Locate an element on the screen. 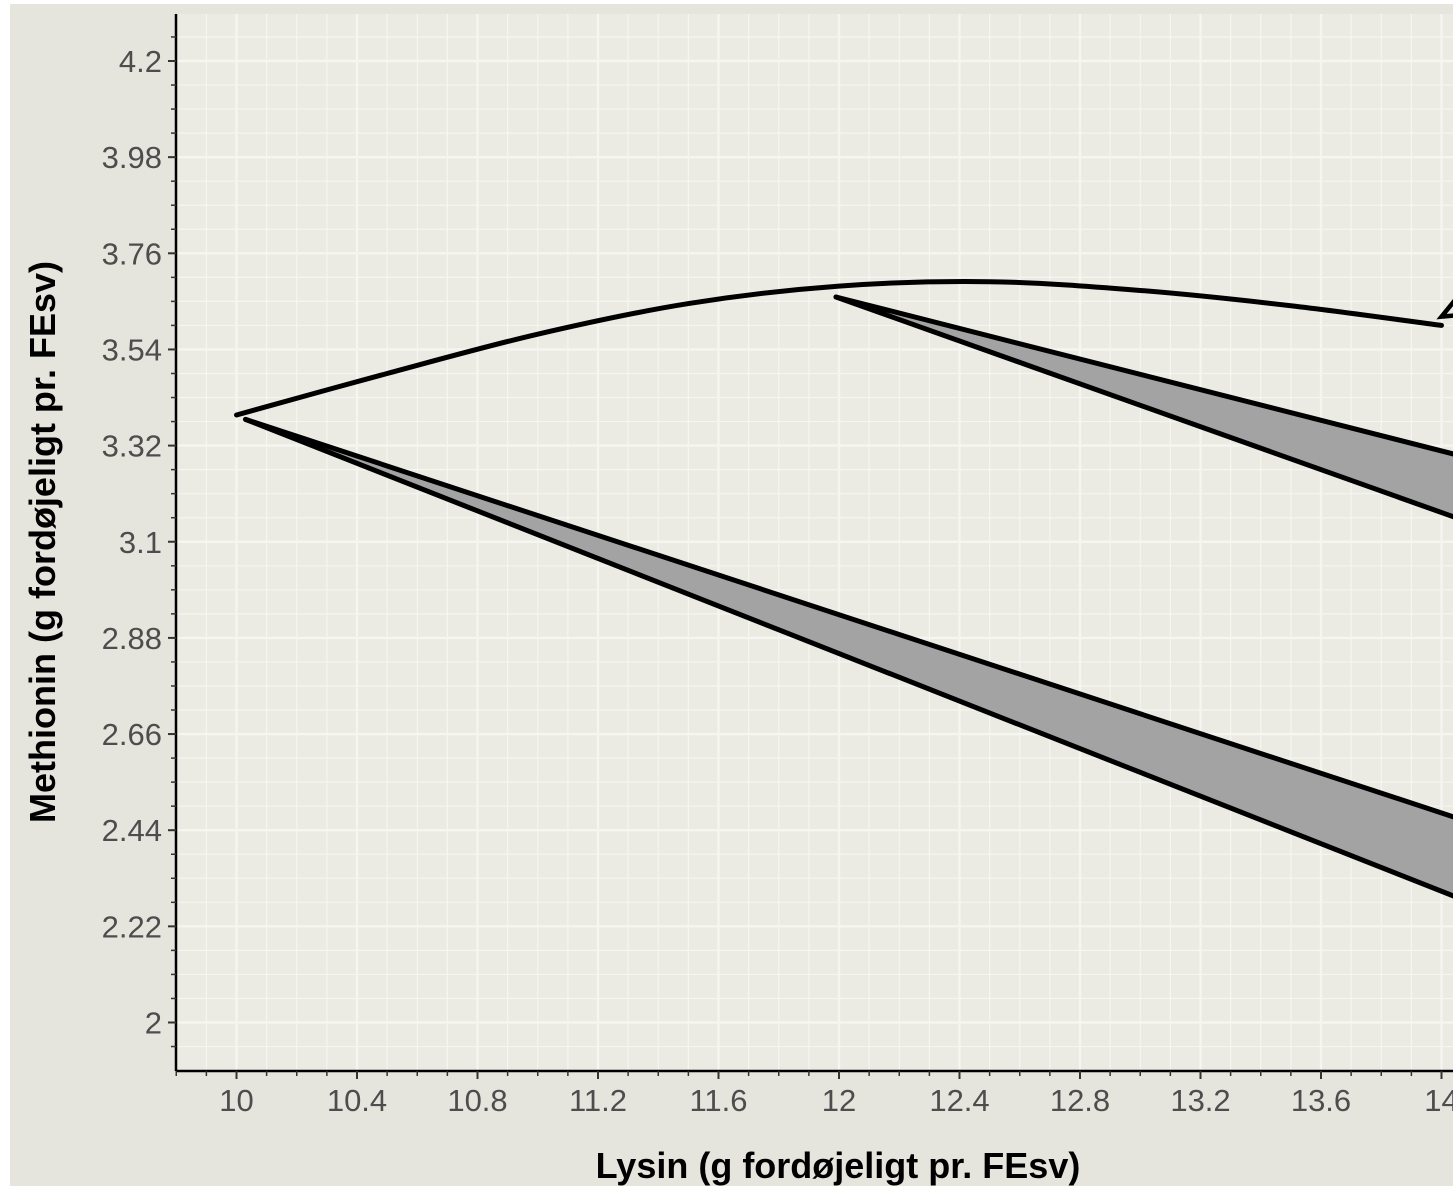 The image size is (1453, 1191). y-tick-label: 3.76 is located at coordinates (132, 253).